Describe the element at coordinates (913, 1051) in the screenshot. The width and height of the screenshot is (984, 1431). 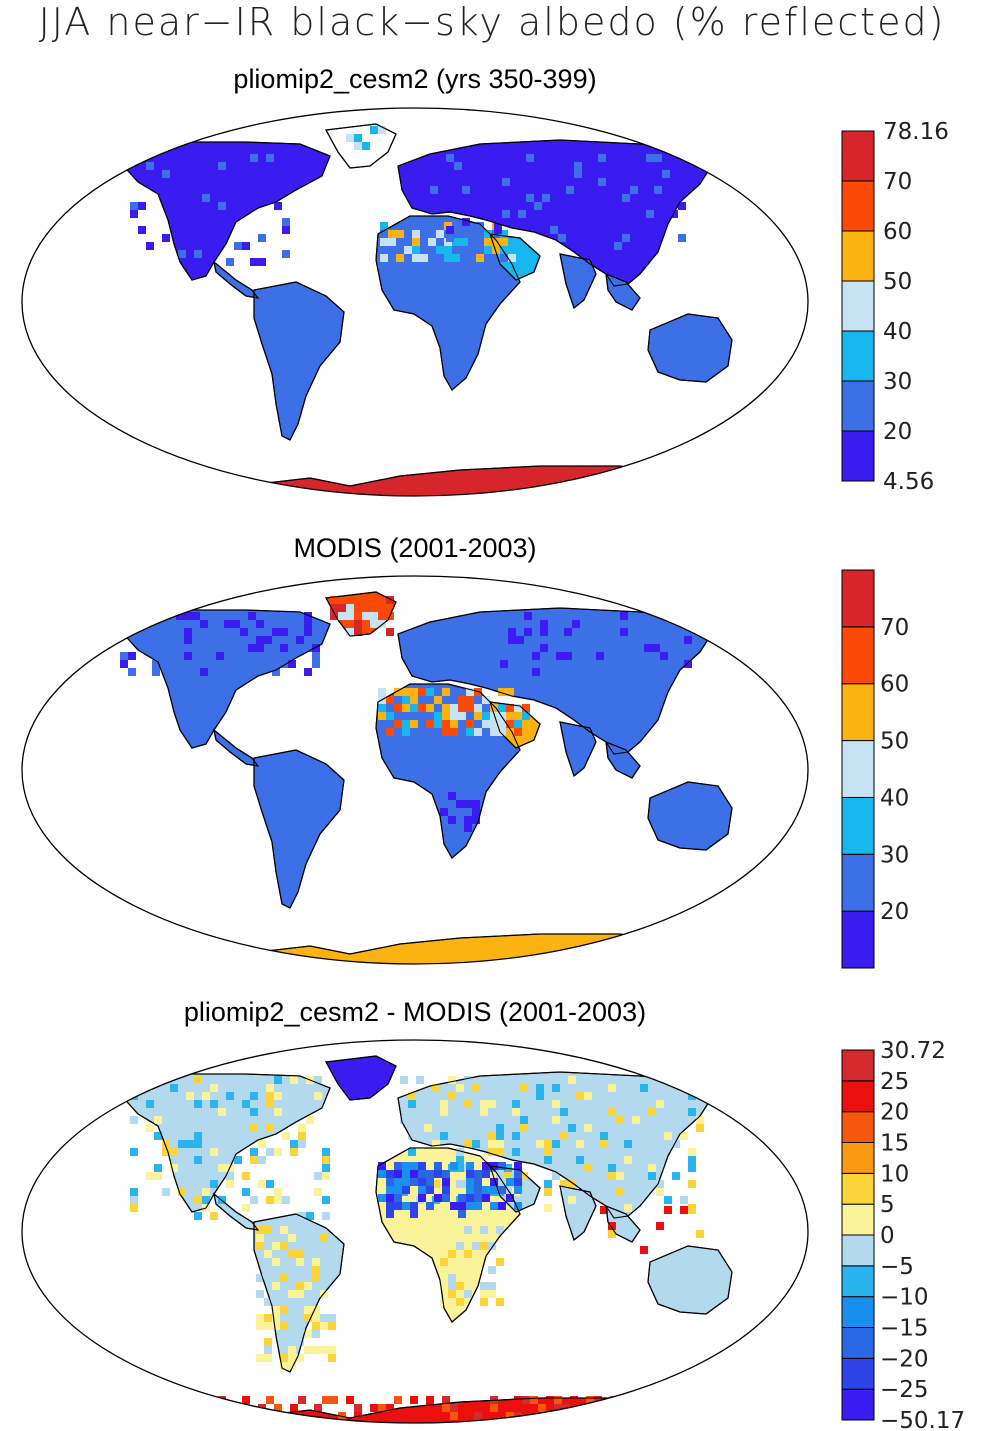
I see `colorbar-tick-label: 30.72` at that location.